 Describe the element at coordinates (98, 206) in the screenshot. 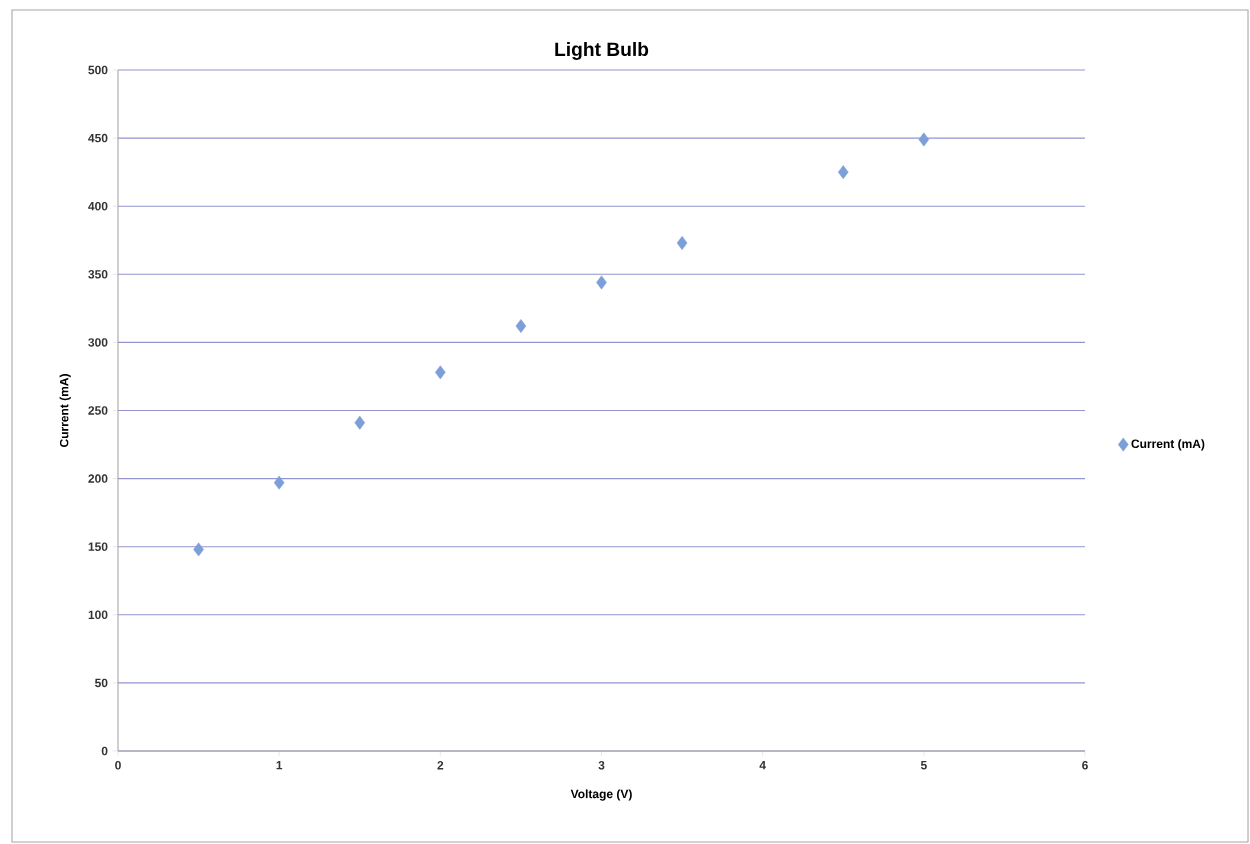

I see `y-tick-label: 400` at that location.